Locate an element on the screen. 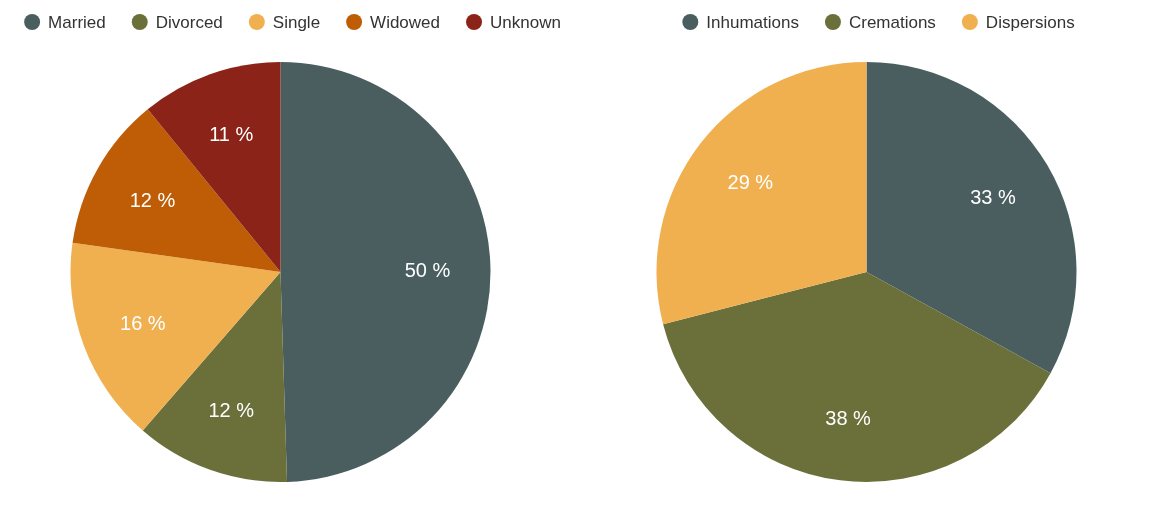 The width and height of the screenshot is (1171, 510). data-label: 50 % is located at coordinates (427, 269).